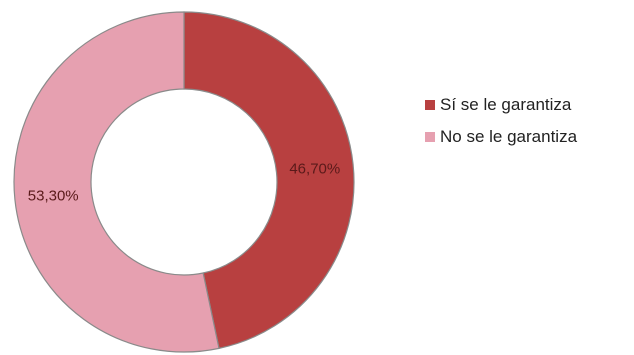 This screenshot has height=355, width=634. I want to click on data-label-si: 46,70%, so click(314, 168).